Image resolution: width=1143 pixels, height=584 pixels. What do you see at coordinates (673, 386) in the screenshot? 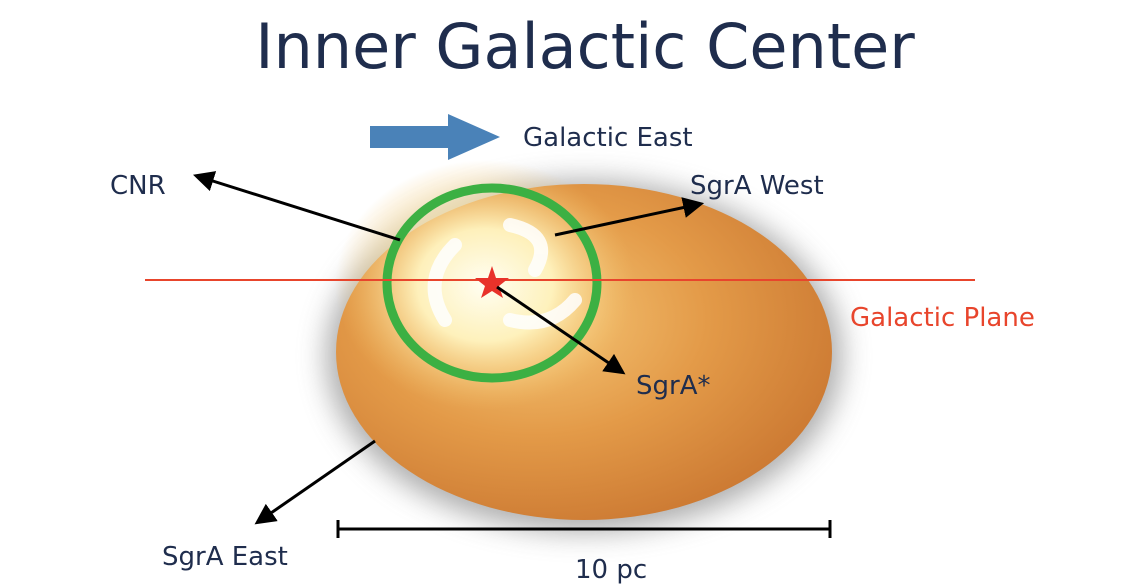
I see `label-sgra-star: SgrA*` at bounding box center [673, 386].